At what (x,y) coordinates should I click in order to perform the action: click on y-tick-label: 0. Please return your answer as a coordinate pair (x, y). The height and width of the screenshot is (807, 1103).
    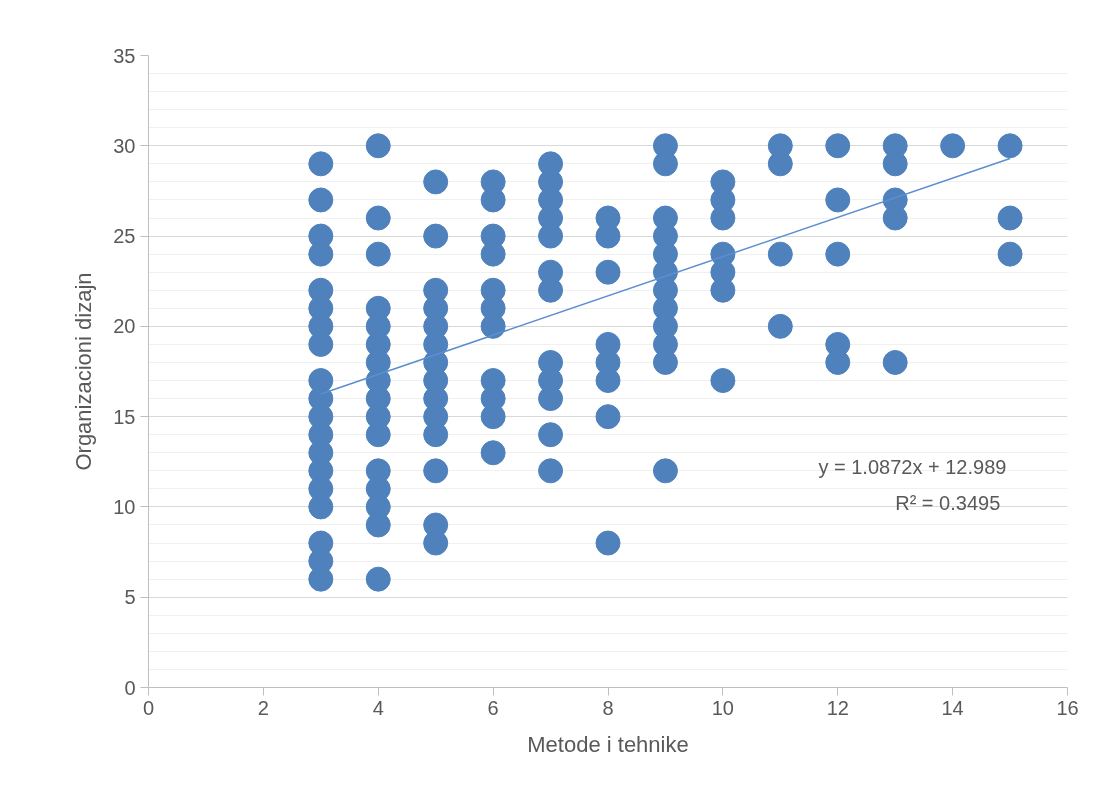
    Looking at the image, I should click on (130, 687).